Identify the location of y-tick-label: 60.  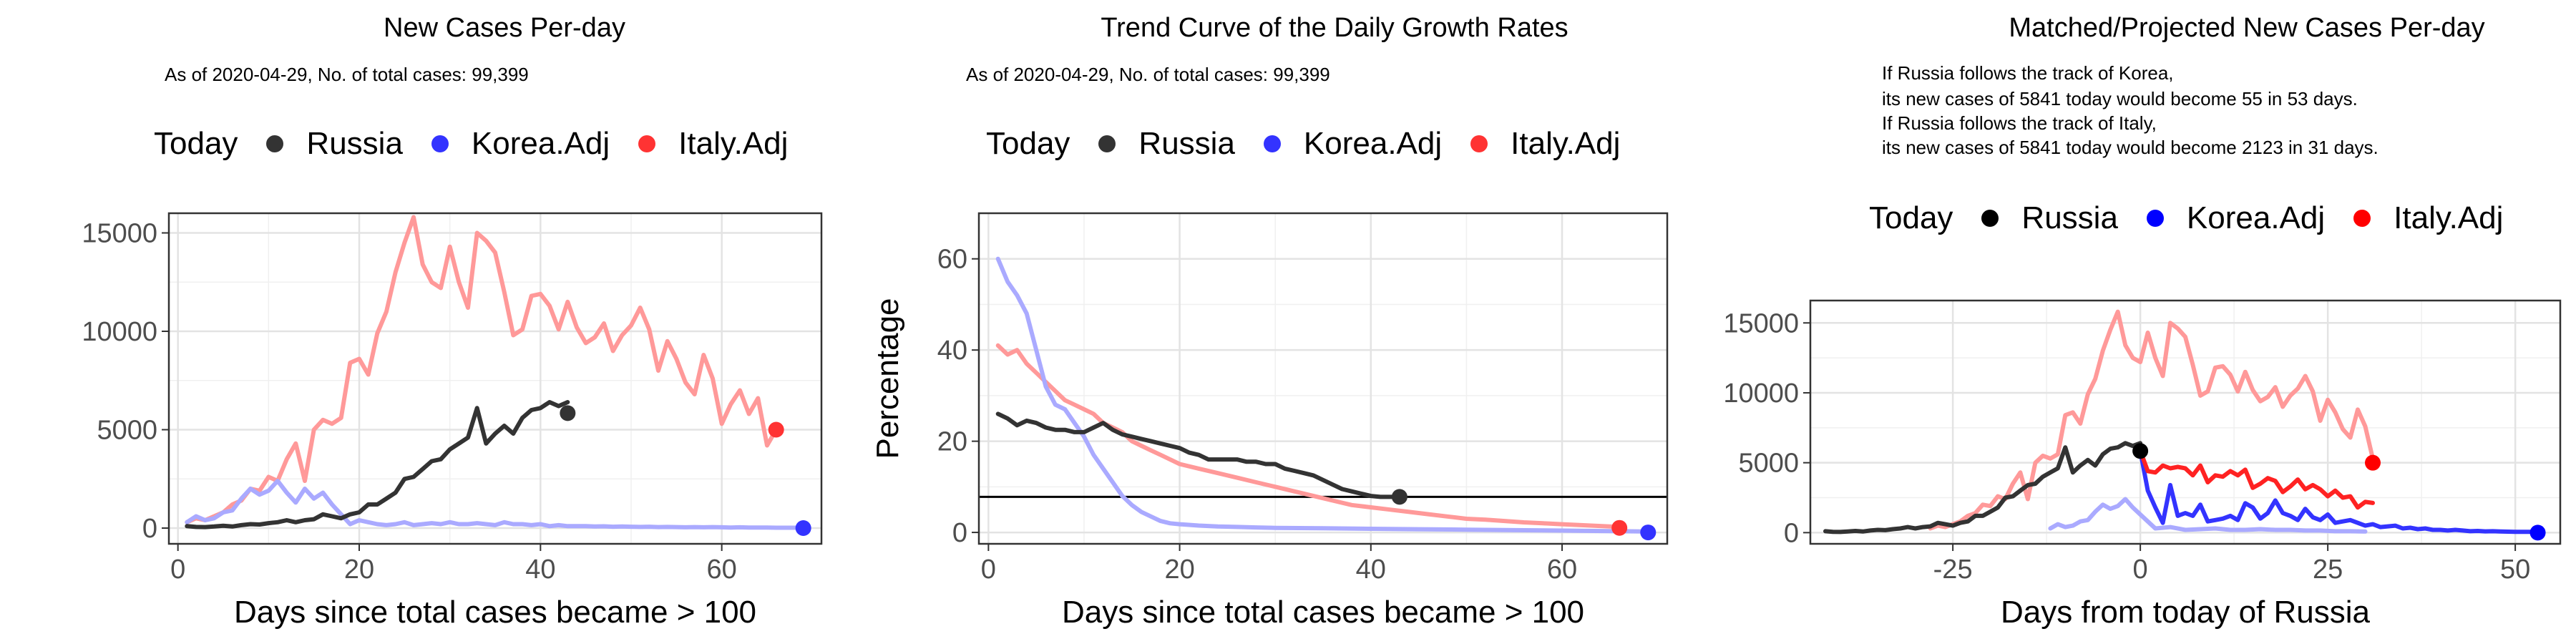
(952, 260).